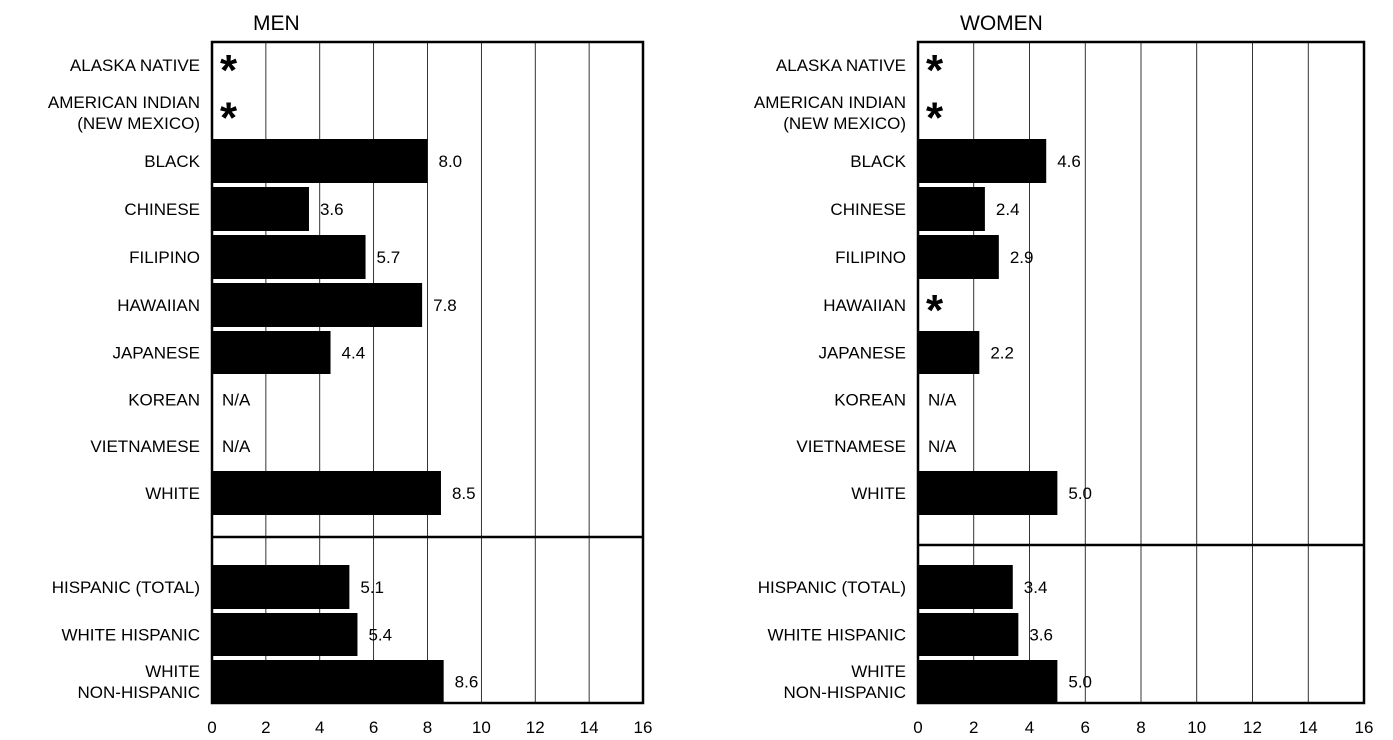 The width and height of the screenshot is (1393, 740). Describe the element at coordinates (451, 161) in the screenshot. I see `data-label: 8.0` at that location.